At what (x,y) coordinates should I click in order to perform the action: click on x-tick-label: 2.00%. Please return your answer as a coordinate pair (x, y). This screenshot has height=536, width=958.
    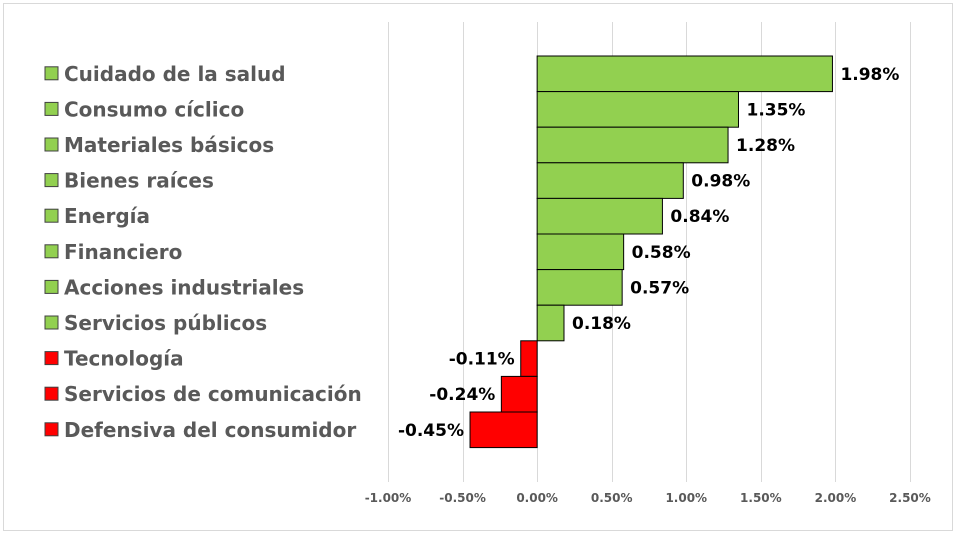
    Looking at the image, I should click on (836, 498).